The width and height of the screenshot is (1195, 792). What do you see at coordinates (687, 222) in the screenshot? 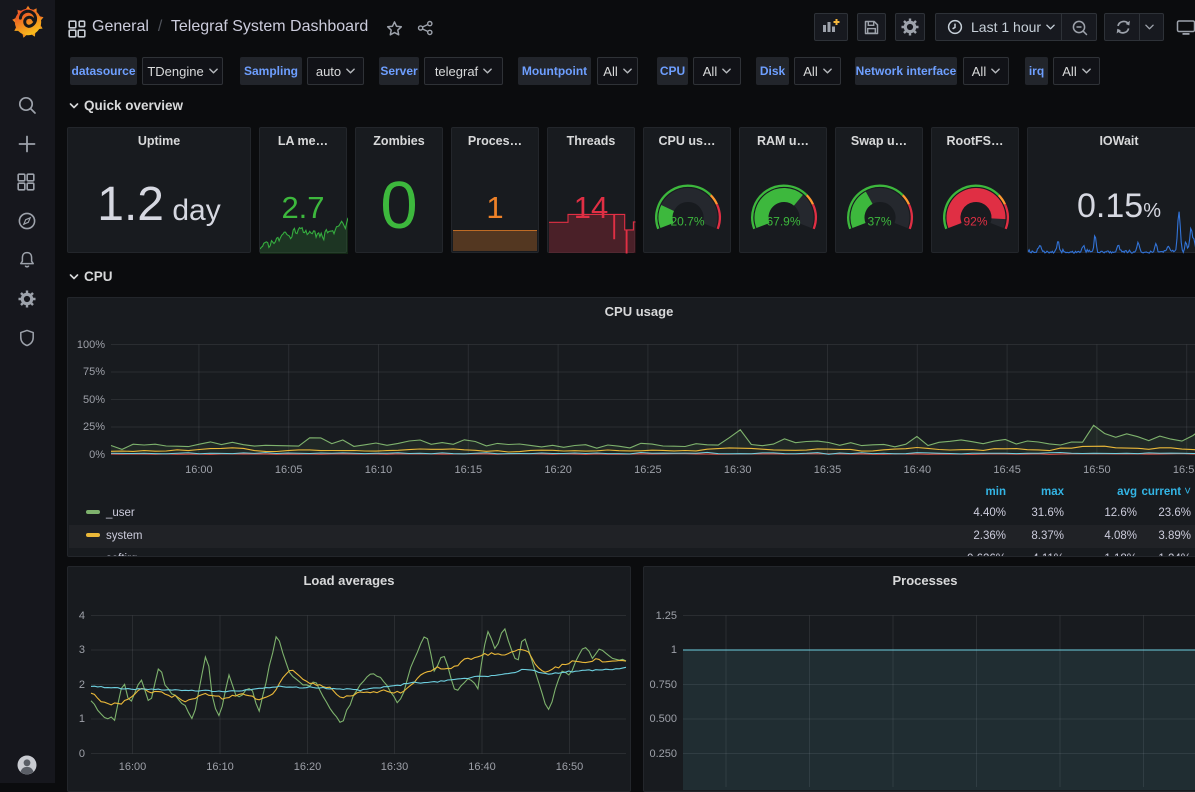
I see `svg-text: 20.7%` at bounding box center [687, 222].